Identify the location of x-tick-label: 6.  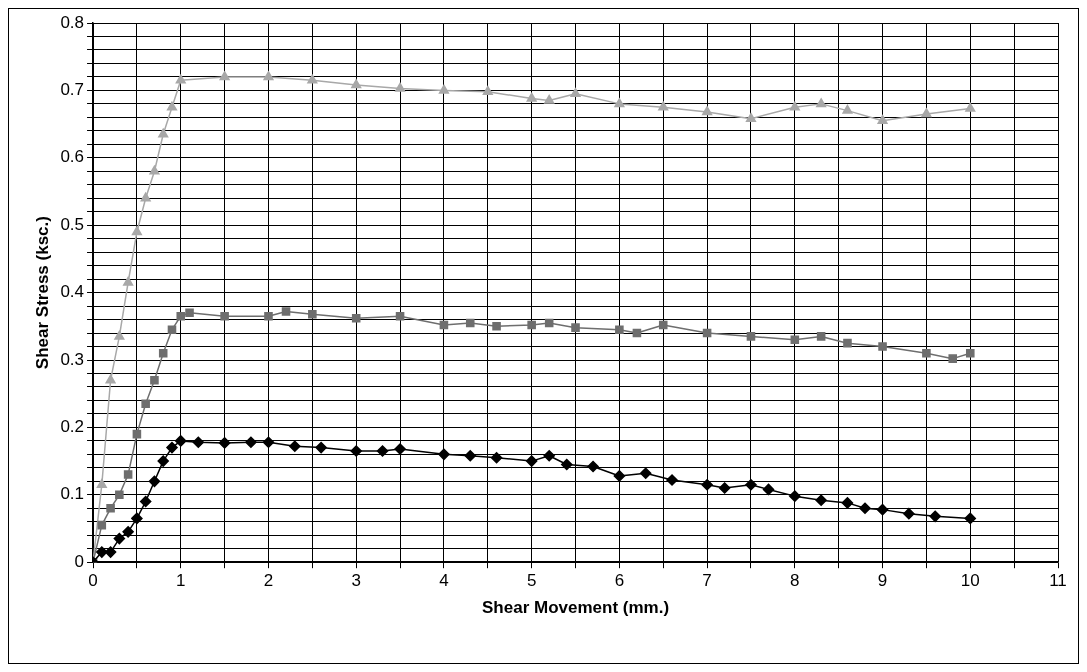
(619, 581).